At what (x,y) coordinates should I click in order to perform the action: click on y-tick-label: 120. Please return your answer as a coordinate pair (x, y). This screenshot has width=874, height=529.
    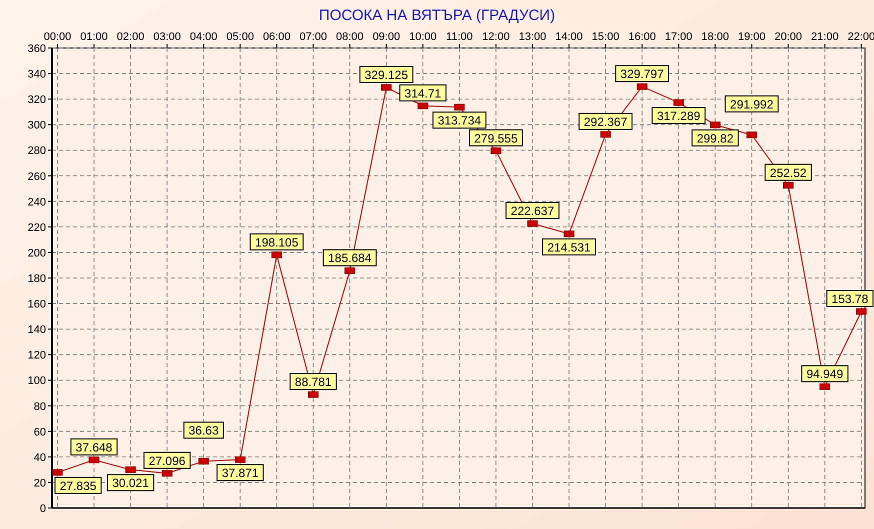
    Looking at the image, I should click on (37, 356).